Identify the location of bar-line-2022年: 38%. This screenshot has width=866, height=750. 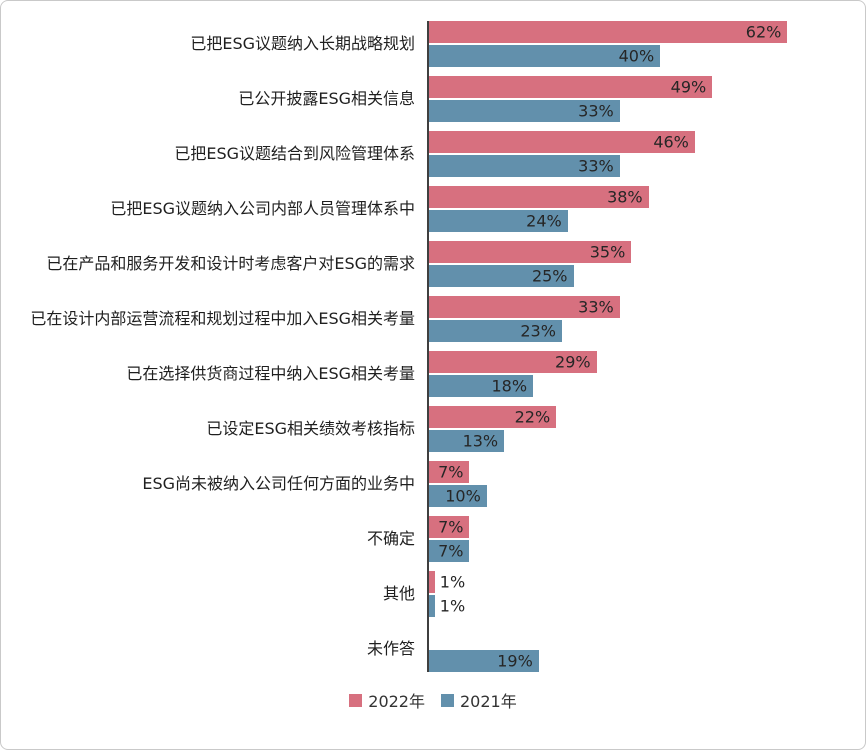
(643, 197).